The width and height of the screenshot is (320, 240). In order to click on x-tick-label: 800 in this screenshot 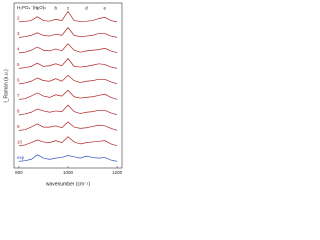, I will do `click(19, 172)`.